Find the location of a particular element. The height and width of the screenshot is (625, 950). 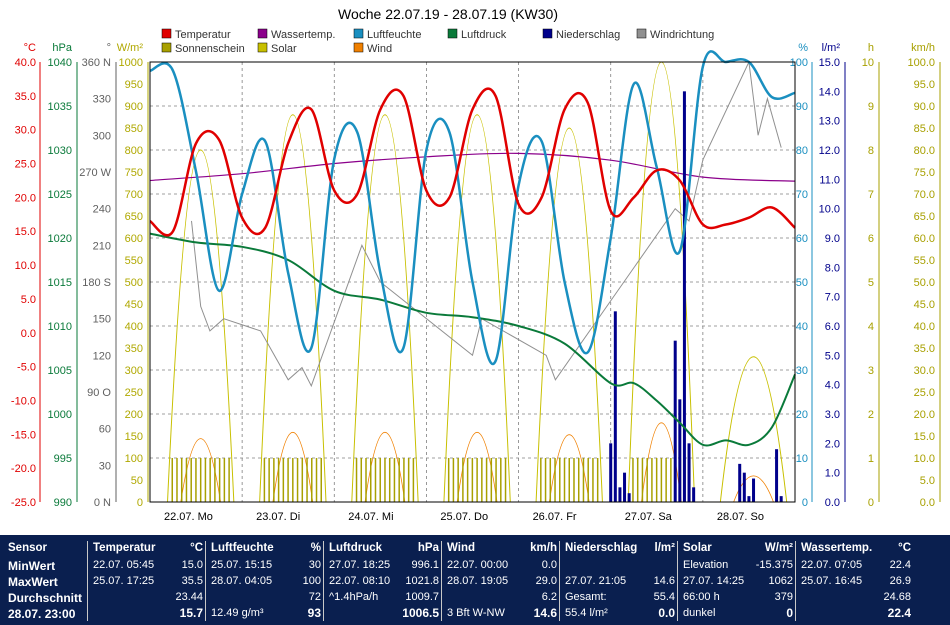

legend-swatch is located at coordinates (166, 47).